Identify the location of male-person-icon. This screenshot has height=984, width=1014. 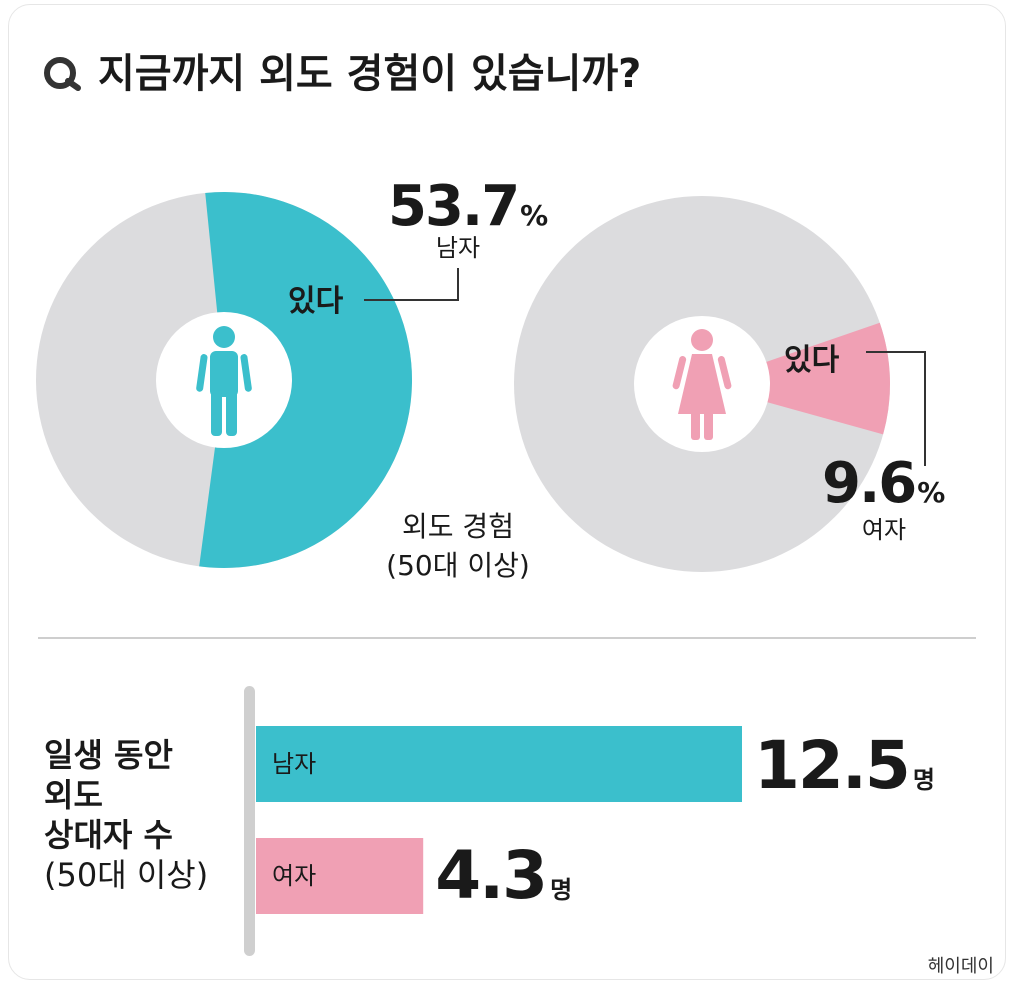
(224, 381).